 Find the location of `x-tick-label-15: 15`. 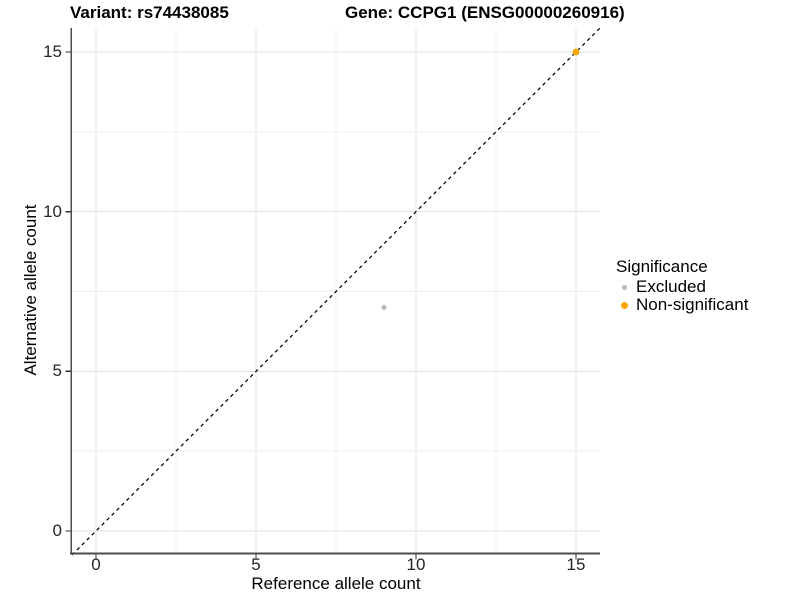

x-tick-label-15: 15 is located at coordinates (576, 564).